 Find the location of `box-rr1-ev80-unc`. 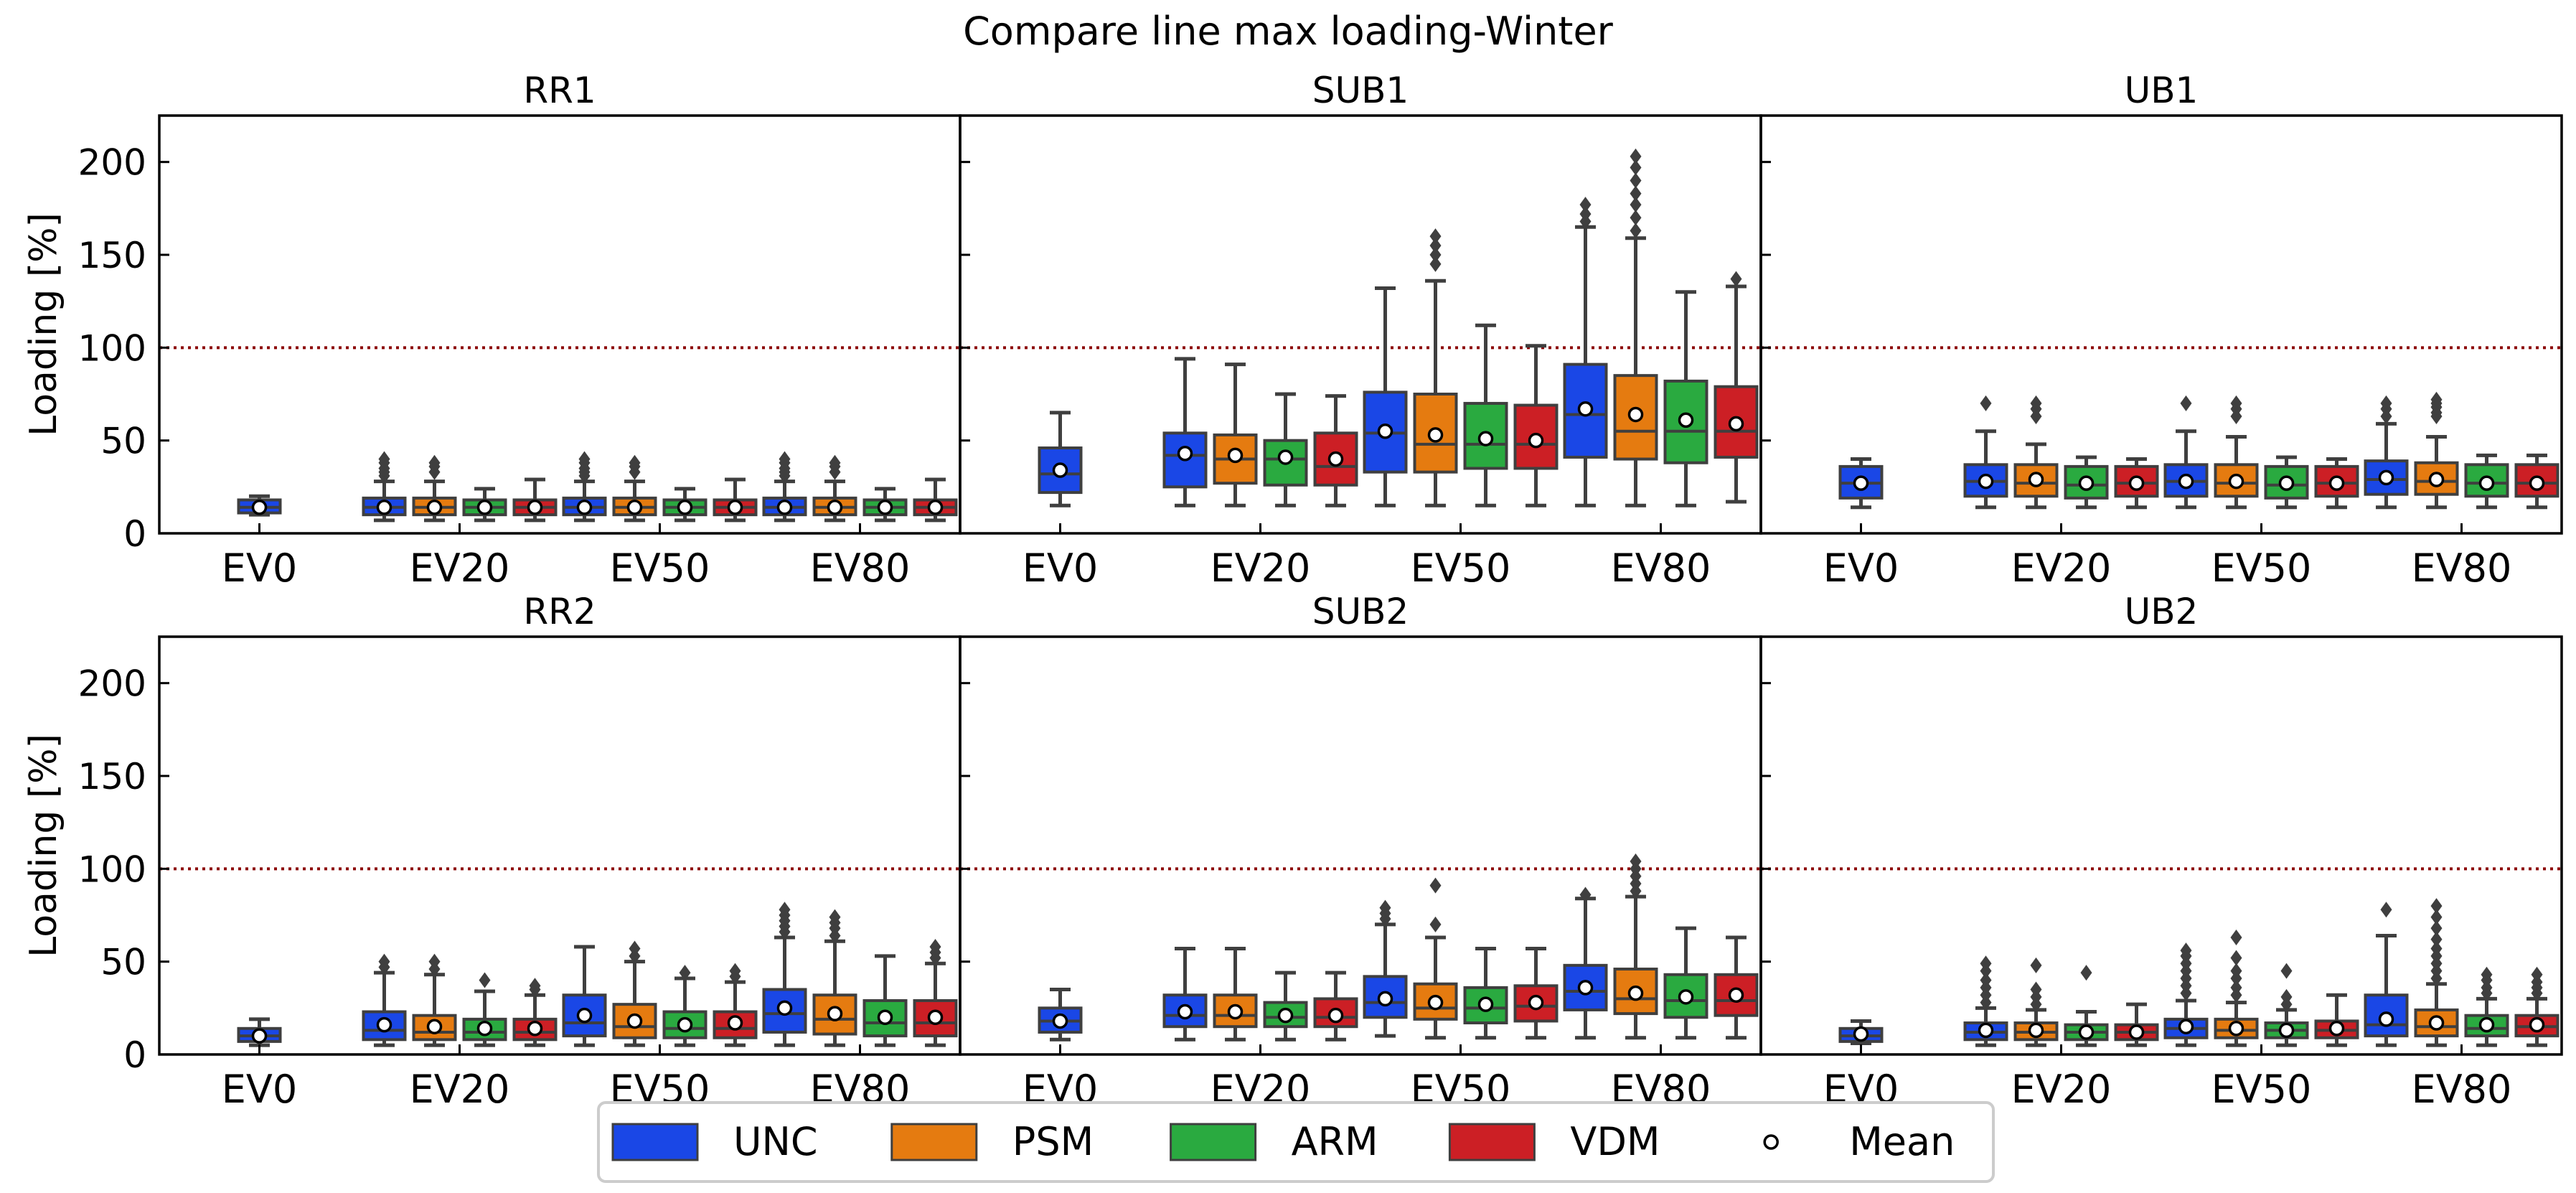

box-rr1-ev80-unc is located at coordinates (784, 487).